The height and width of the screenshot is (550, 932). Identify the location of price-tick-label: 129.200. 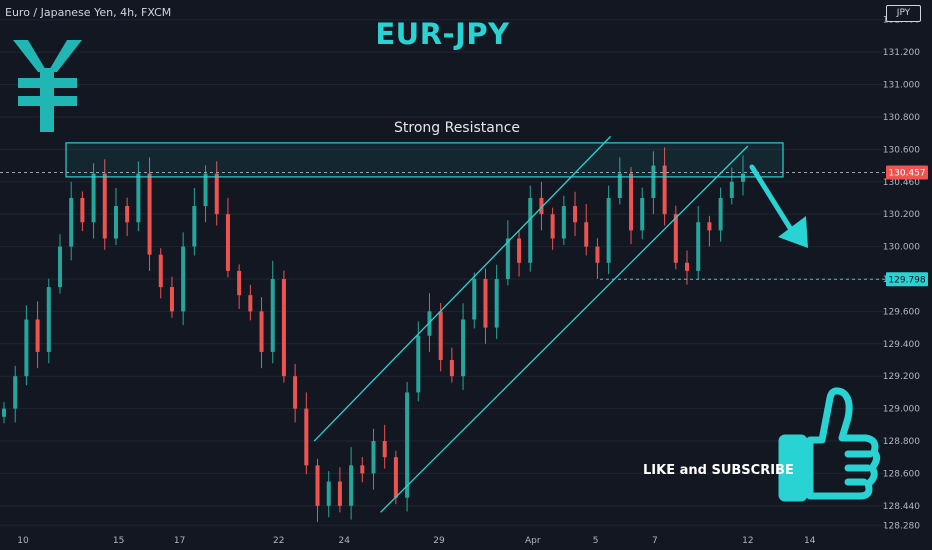
(901, 377).